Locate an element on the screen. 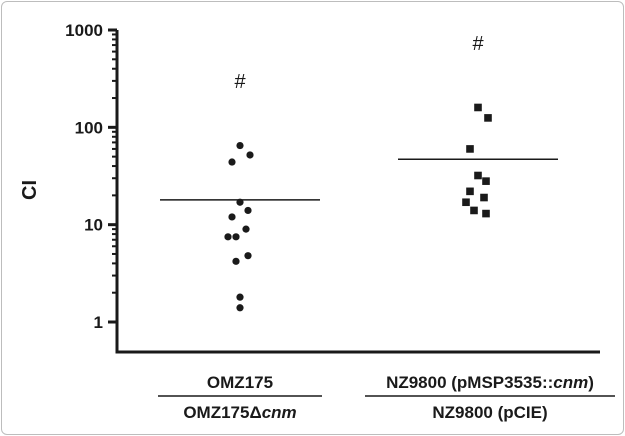 The image size is (625, 436). y-tick-label: 10 is located at coordinates (93, 225).